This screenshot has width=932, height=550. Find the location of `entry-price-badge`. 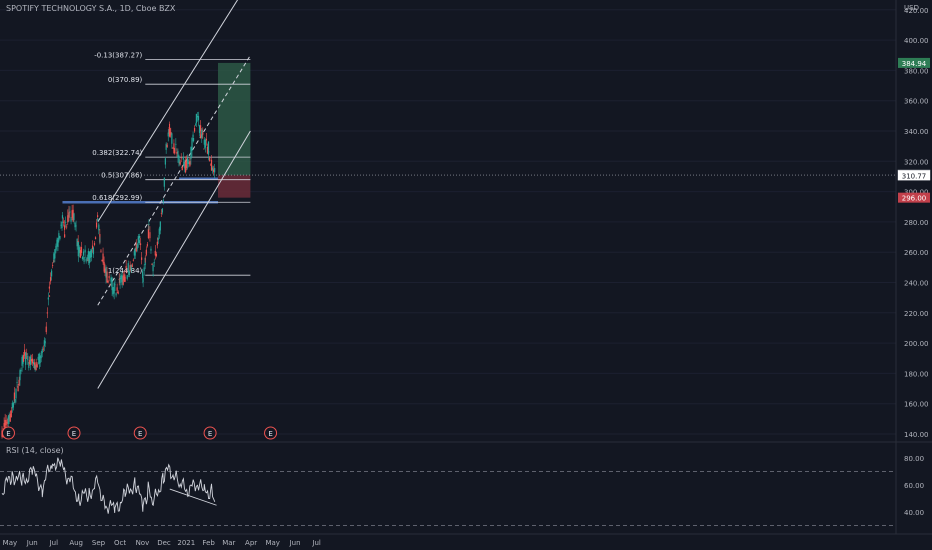

entry-price-badge is located at coordinates (914, 175).